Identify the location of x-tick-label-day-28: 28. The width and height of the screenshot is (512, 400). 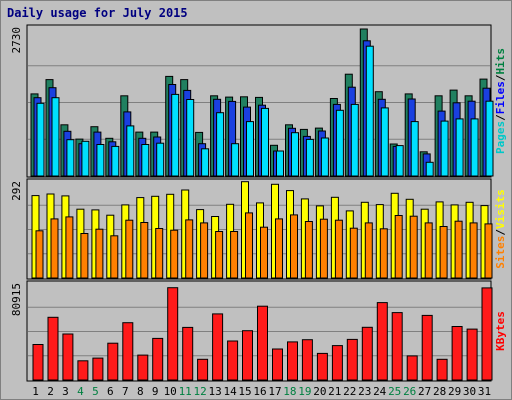
(439, 391).